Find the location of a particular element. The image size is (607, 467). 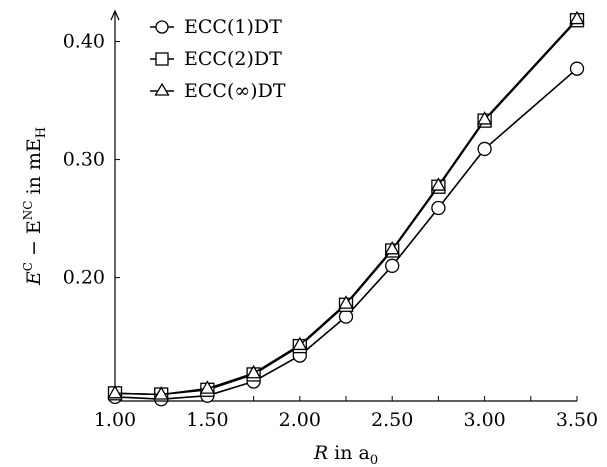

legend-triangle-marker is located at coordinates (162, 89).